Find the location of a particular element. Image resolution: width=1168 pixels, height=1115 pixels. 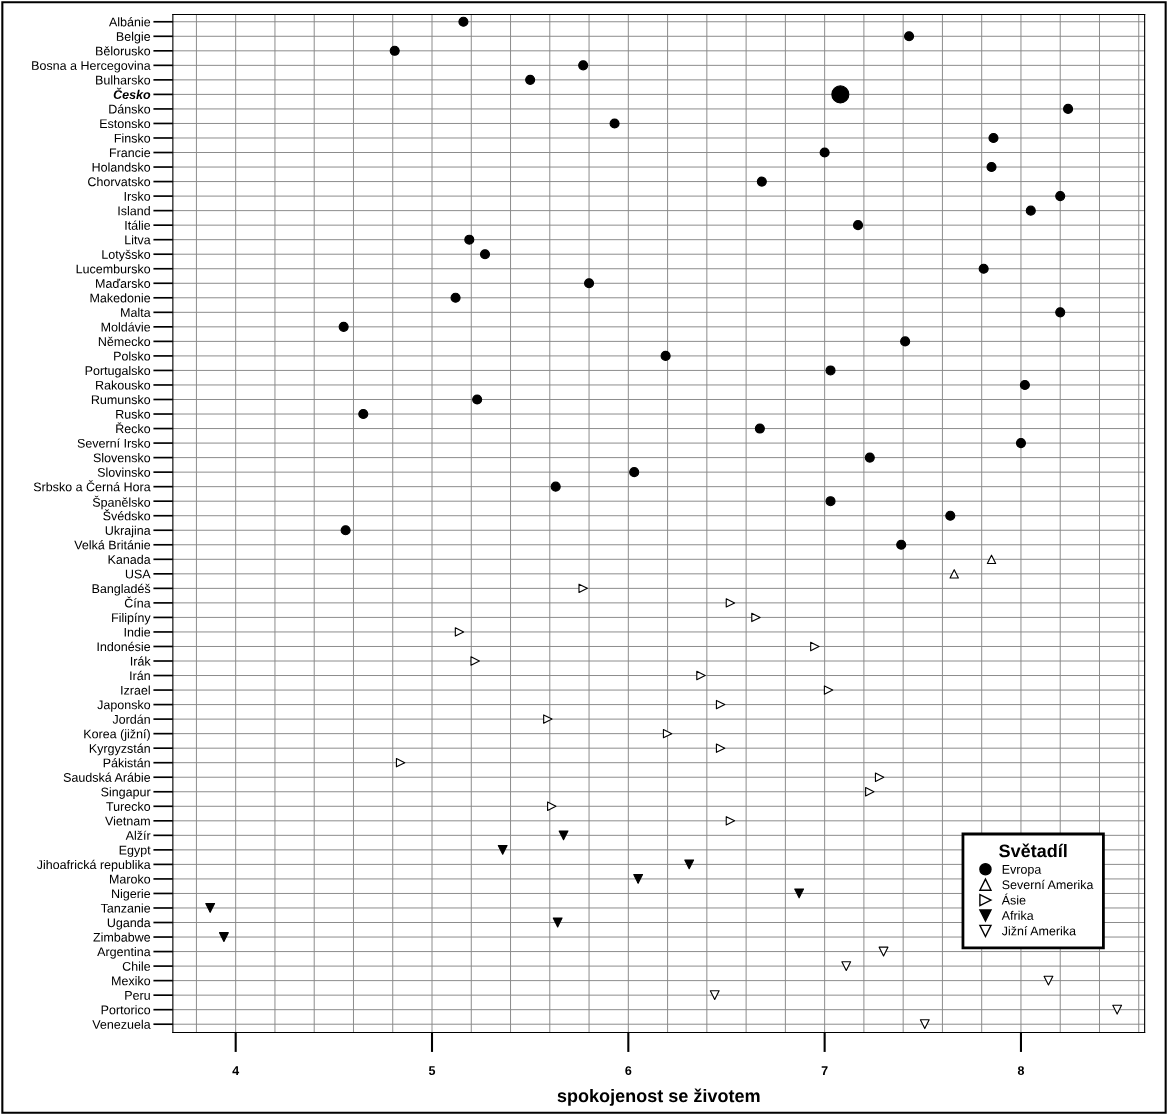

y-tick-label: Island is located at coordinates (134, 211).